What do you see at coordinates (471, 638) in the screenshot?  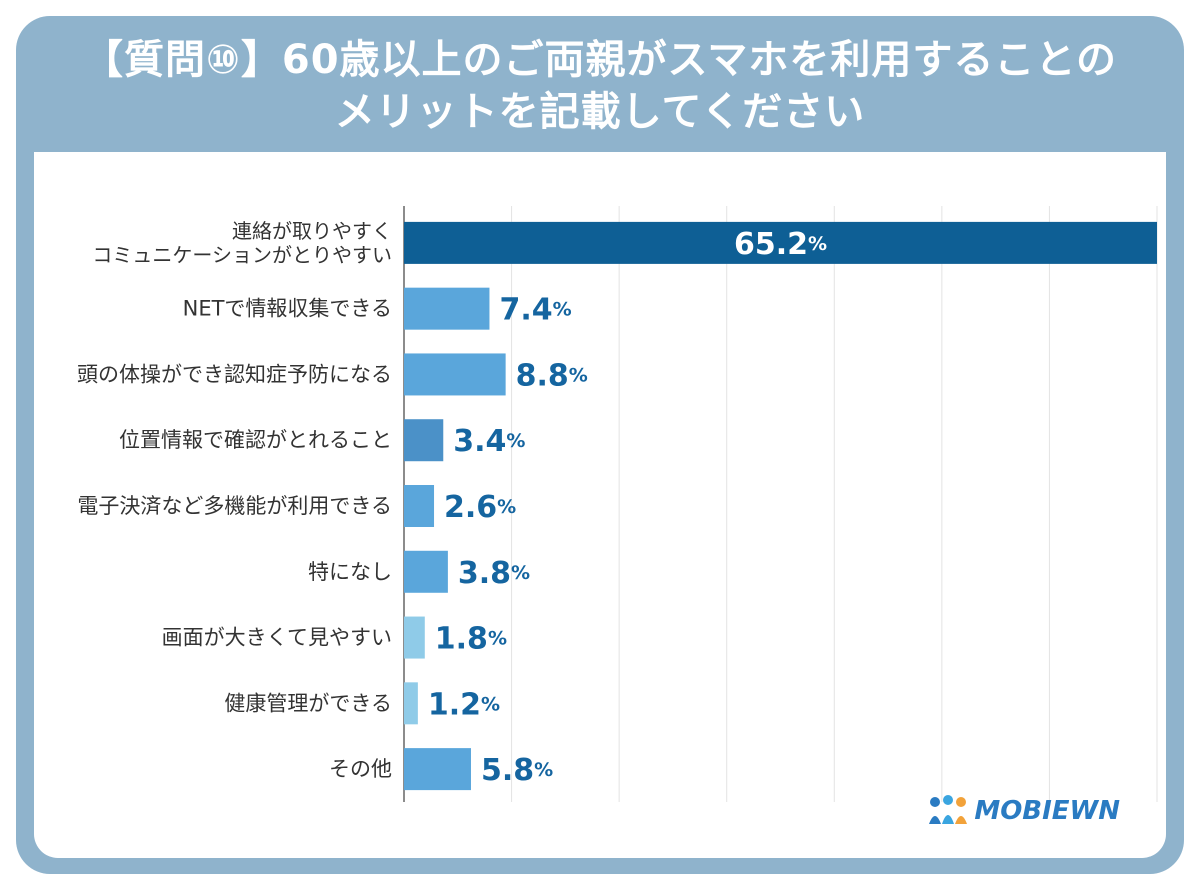 I see `value-label: 1.8%` at bounding box center [471, 638].